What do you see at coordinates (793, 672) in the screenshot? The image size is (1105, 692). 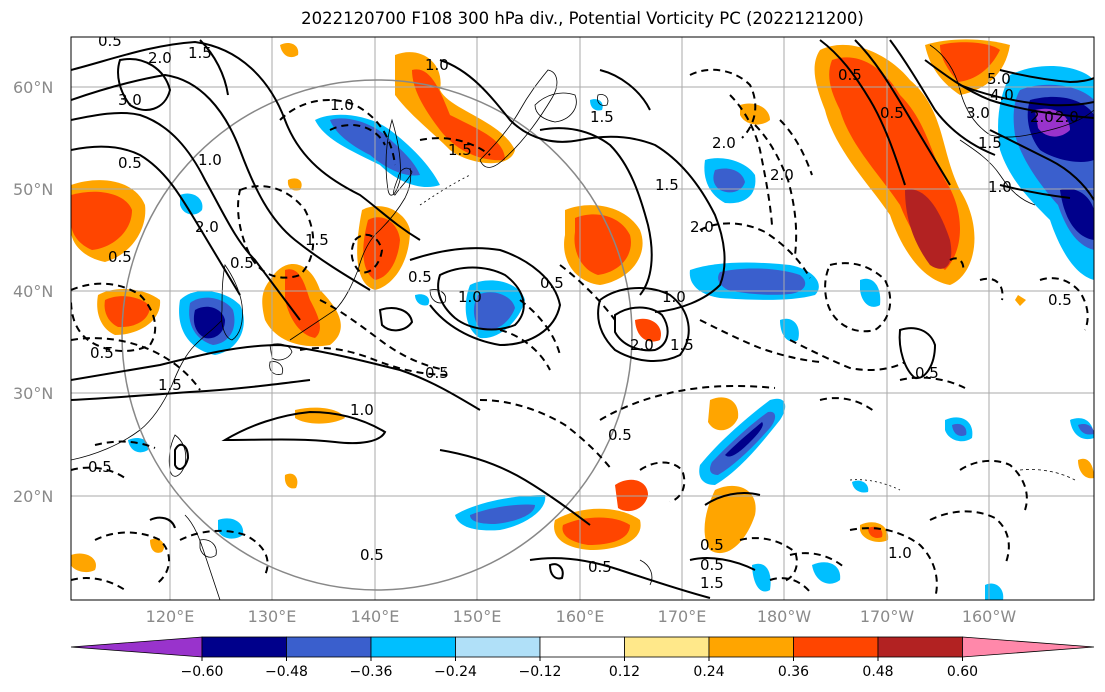 I see `colorbar-tick-label: 0.36` at bounding box center [793, 672].